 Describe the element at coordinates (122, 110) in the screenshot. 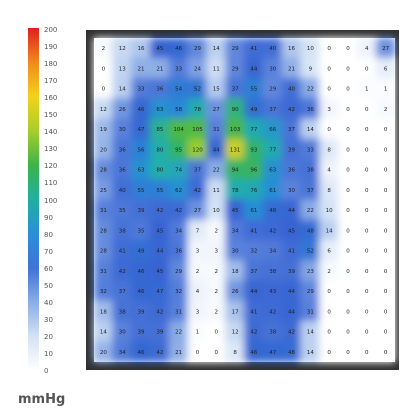

I see `heatmap-cell-value: 26` at that location.